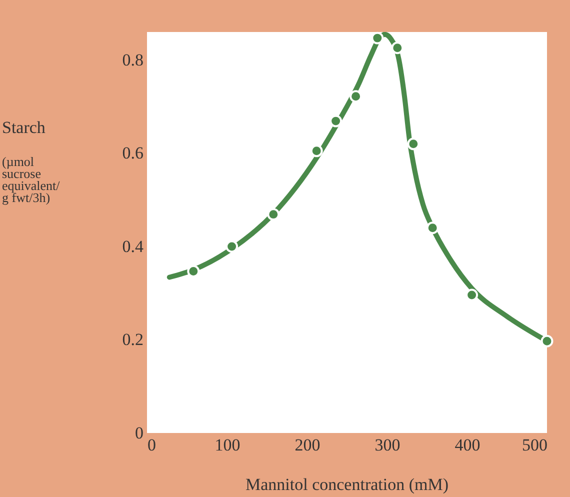 This screenshot has height=497, width=570. I want to click on x-tick-label: 500, so click(535, 445).